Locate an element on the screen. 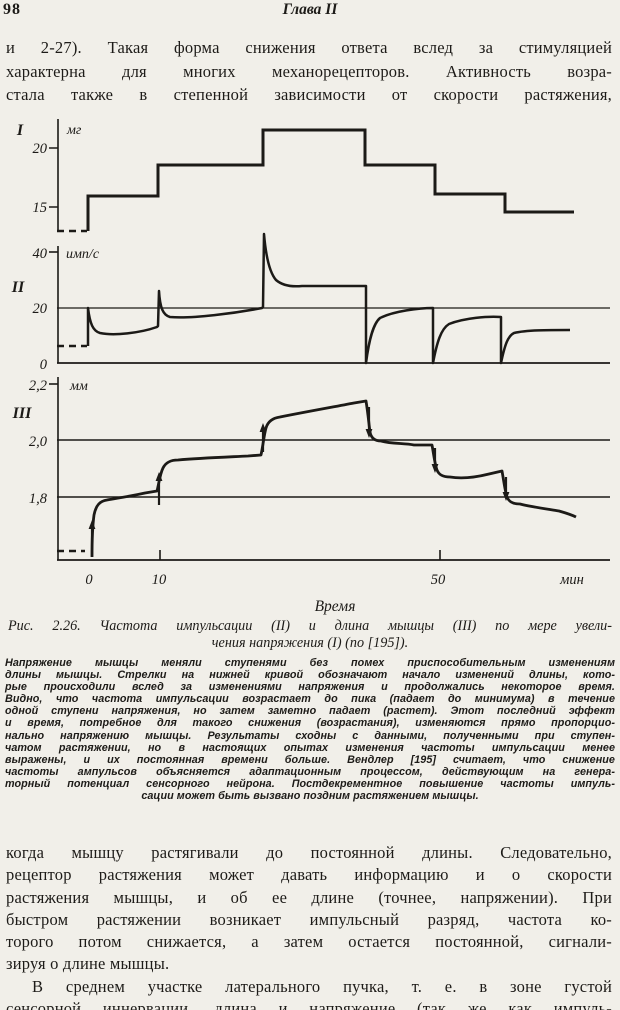 The width and height of the screenshot is (620, 1010). page-number: 98 is located at coordinates (12, 9).